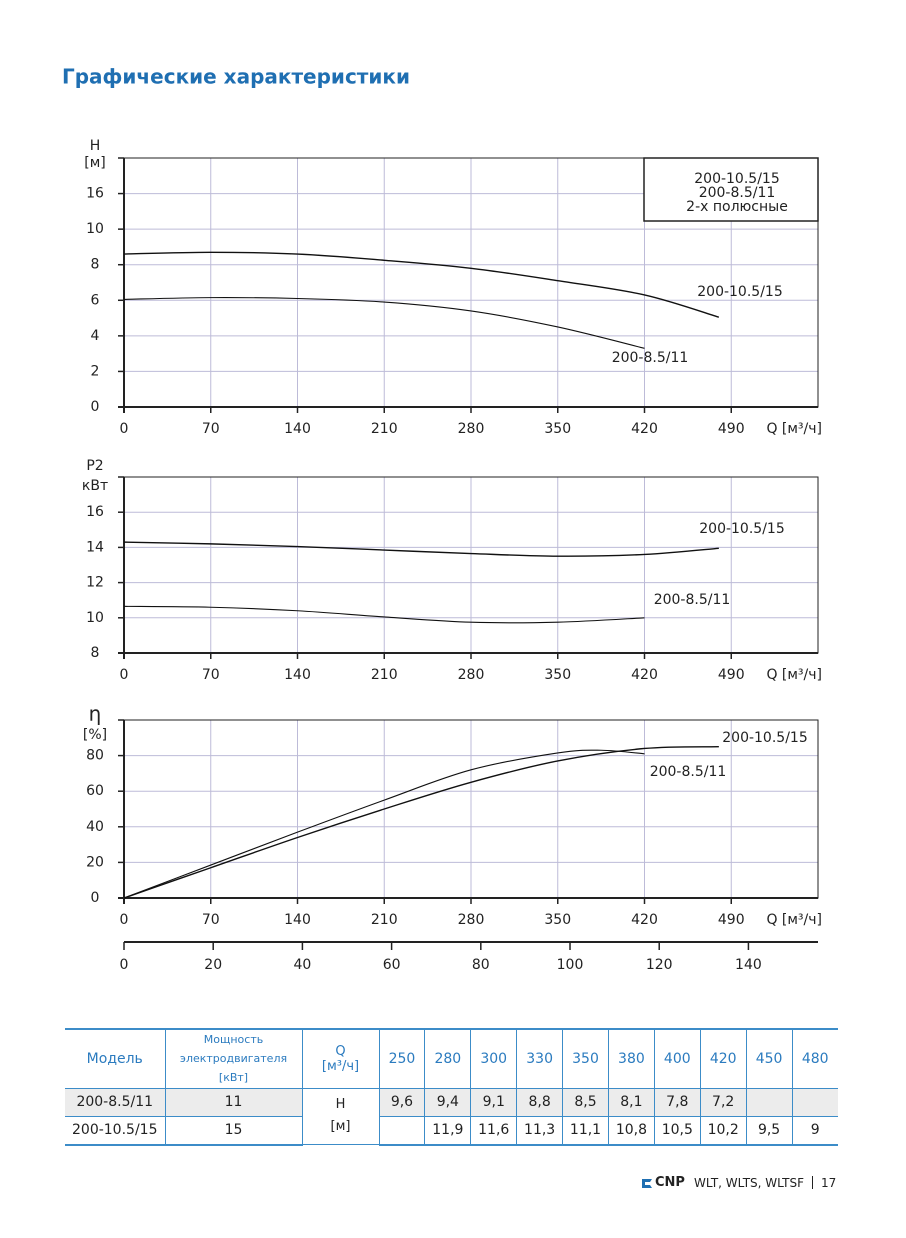 The height and width of the screenshot is (1238, 906). What do you see at coordinates (829, 1182) in the screenshot?
I see `page-number: 17` at bounding box center [829, 1182].